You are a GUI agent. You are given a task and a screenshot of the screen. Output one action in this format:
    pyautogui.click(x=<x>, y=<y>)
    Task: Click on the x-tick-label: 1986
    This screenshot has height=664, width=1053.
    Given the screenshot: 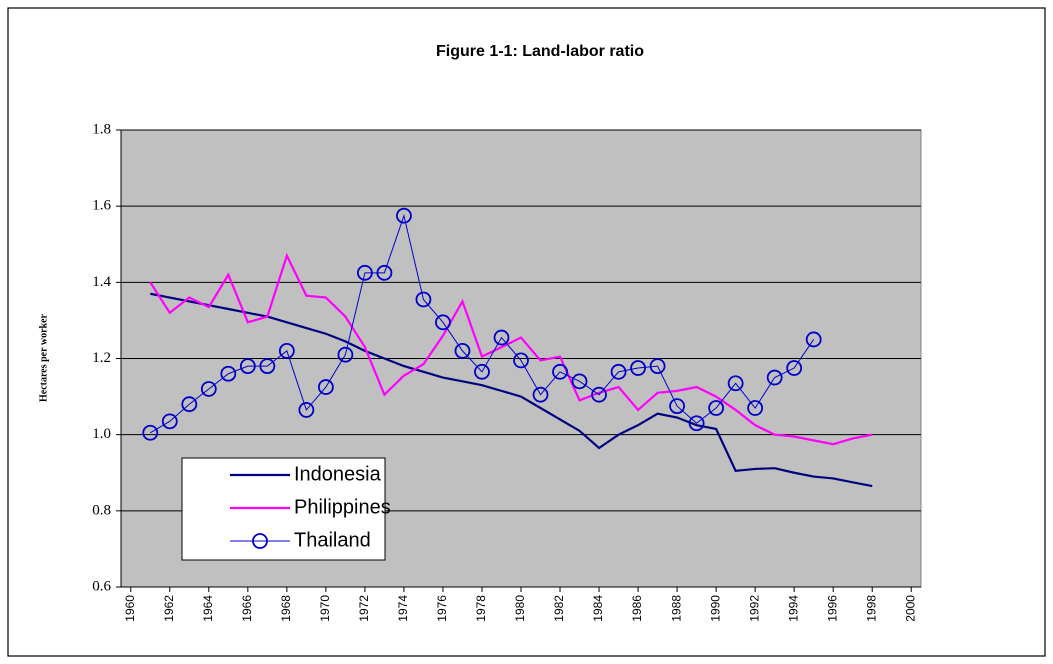 What is the action you would take?
    pyautogui.click(x=637, y=608)
    